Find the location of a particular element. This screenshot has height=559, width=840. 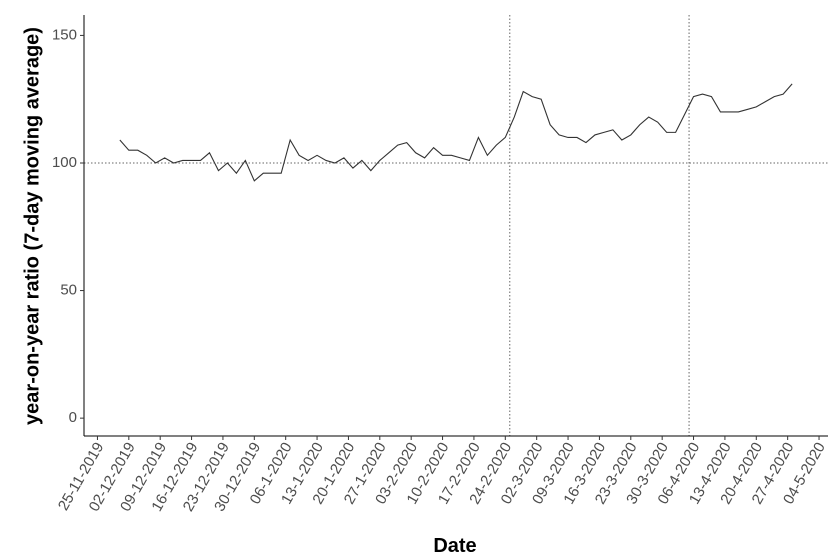

y-tick-label: 50 is located at coordinates (68, 290).